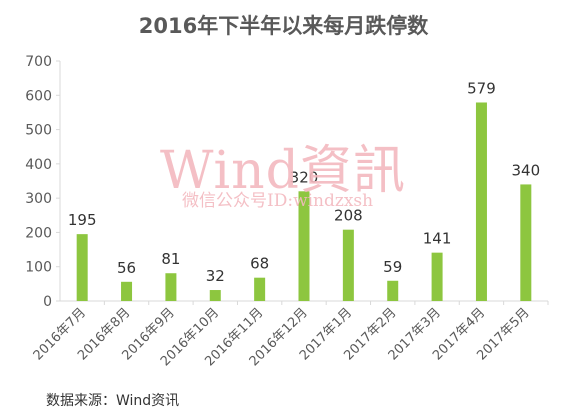 Image resolution: width=567 pixels, height=417 pixels. What do you see at coordinates (38, 268) in the screenshot?
I see `y-tick-label: 100` at bounding box center [38, 268].